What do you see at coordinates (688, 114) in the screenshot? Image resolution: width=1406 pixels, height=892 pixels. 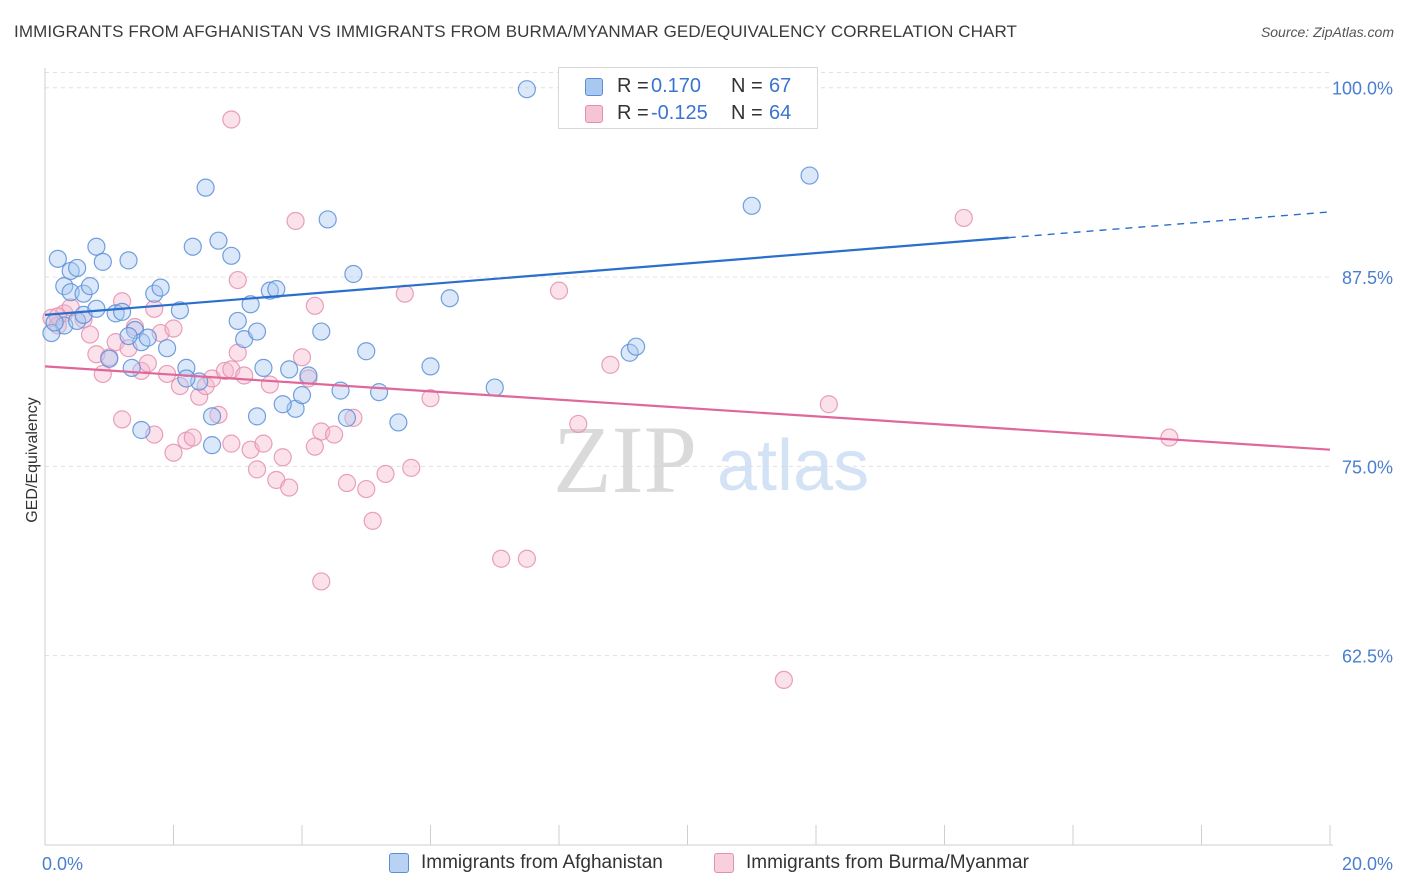 I see `legend-row-burma: R = -0.125 N = 64` at bounding box center [688, 114].